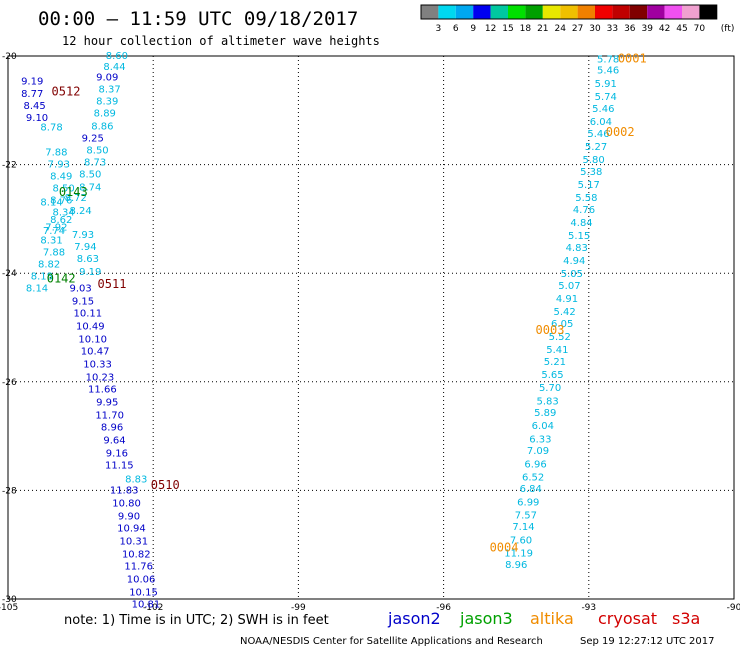  Describe the element at coordinates (131, 528) in the screenshot. I see `wave-height-value: 10.94` at that location.